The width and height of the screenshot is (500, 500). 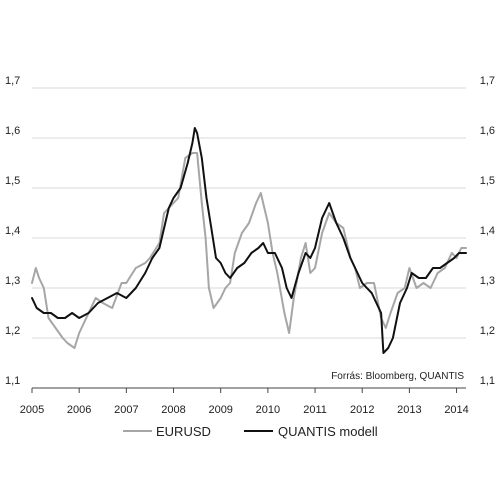 I want to click on x-tick-label: 2005, so click(x=32, y=410).